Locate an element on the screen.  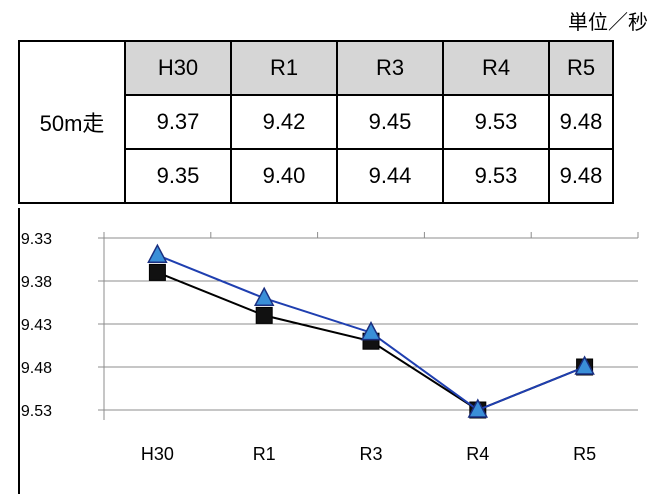
table-cell: 9.44 is located at coordinates (390, 176).